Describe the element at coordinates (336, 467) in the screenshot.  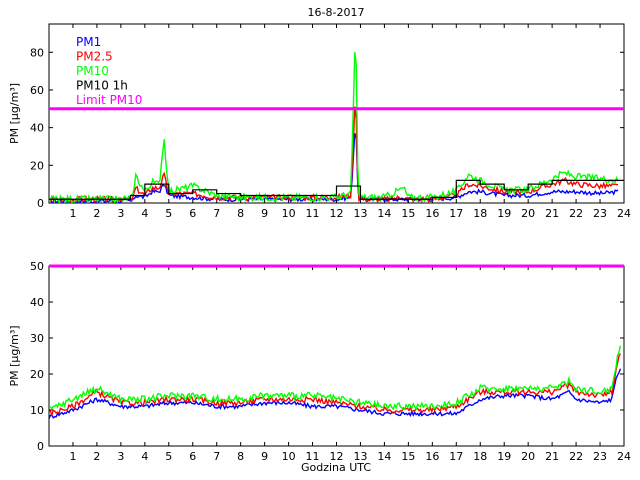
I see `x-axis-label: Godzina UTC` at that location.